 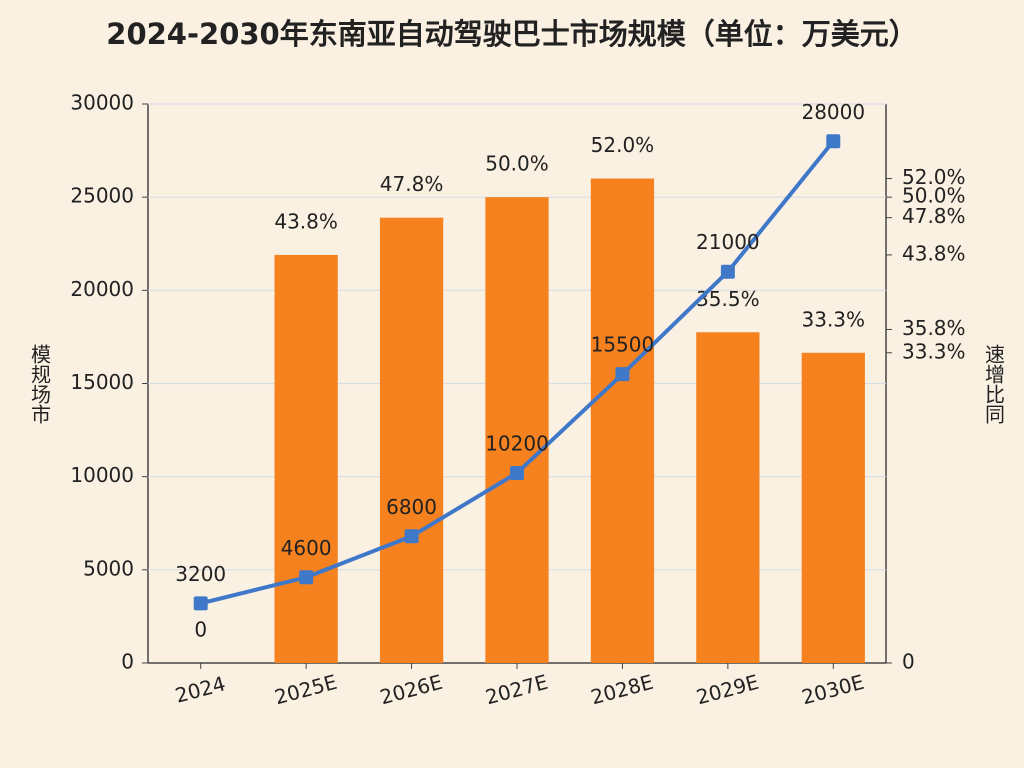 I want to click on y-tick-label: 15000, so click(x=102, y=382).